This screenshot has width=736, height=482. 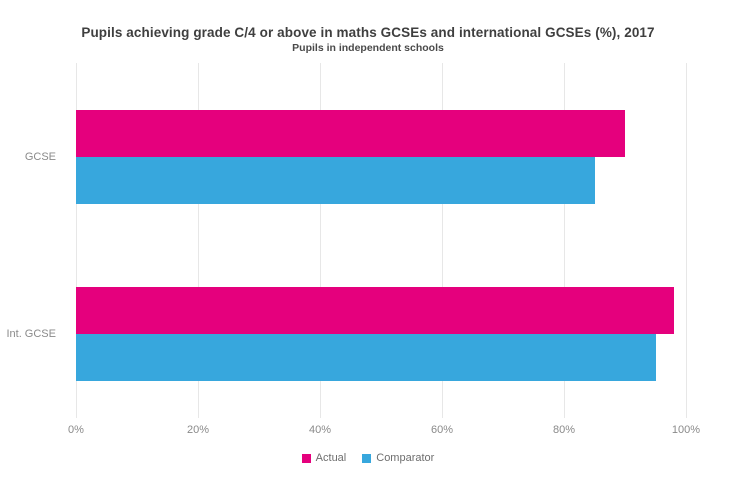 What do you see at coordinates (375, 310) in the screenshot?
I see `bar-actual-int-gcse` at bounding box center [375, 310].